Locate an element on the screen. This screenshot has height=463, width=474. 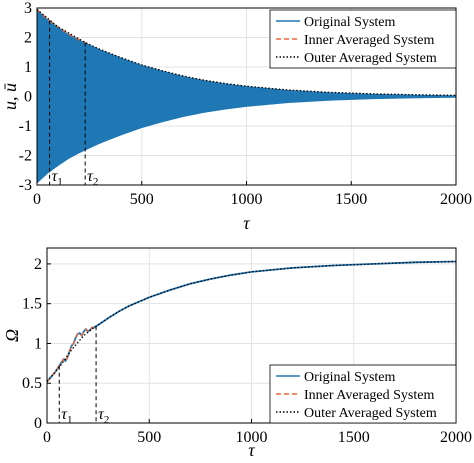
series-inner-averaged is located at coordinates (71, 354).